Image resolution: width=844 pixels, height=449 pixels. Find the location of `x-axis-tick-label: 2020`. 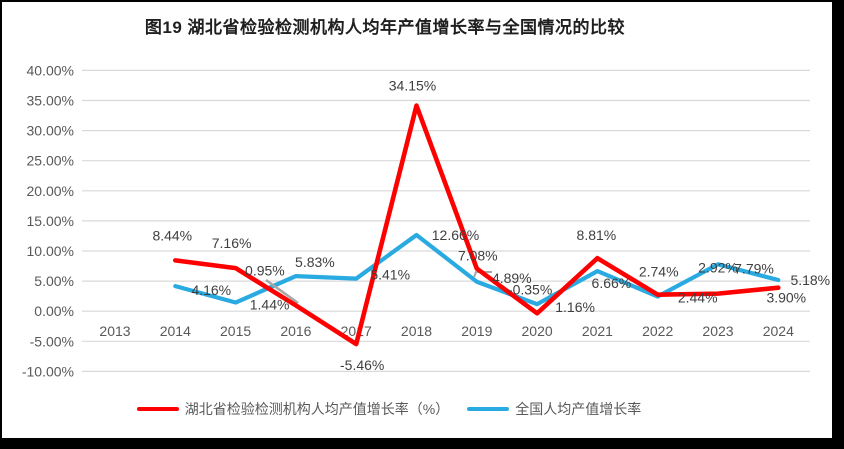

x-axis-tick-label: 2020 is located at coordinates (537, 331).